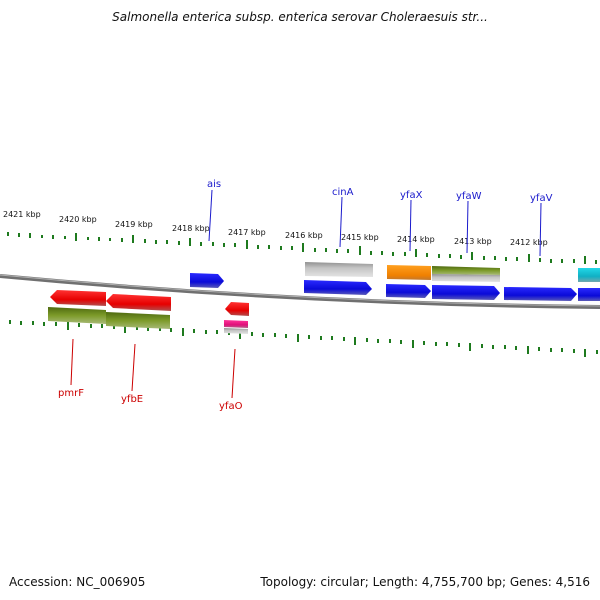 The width and height of the screenshot is (600, 600). Describe the element at coordinates (469, 196) in the screenshot. I see `gene-label-yfaW: yfaW` at that location.